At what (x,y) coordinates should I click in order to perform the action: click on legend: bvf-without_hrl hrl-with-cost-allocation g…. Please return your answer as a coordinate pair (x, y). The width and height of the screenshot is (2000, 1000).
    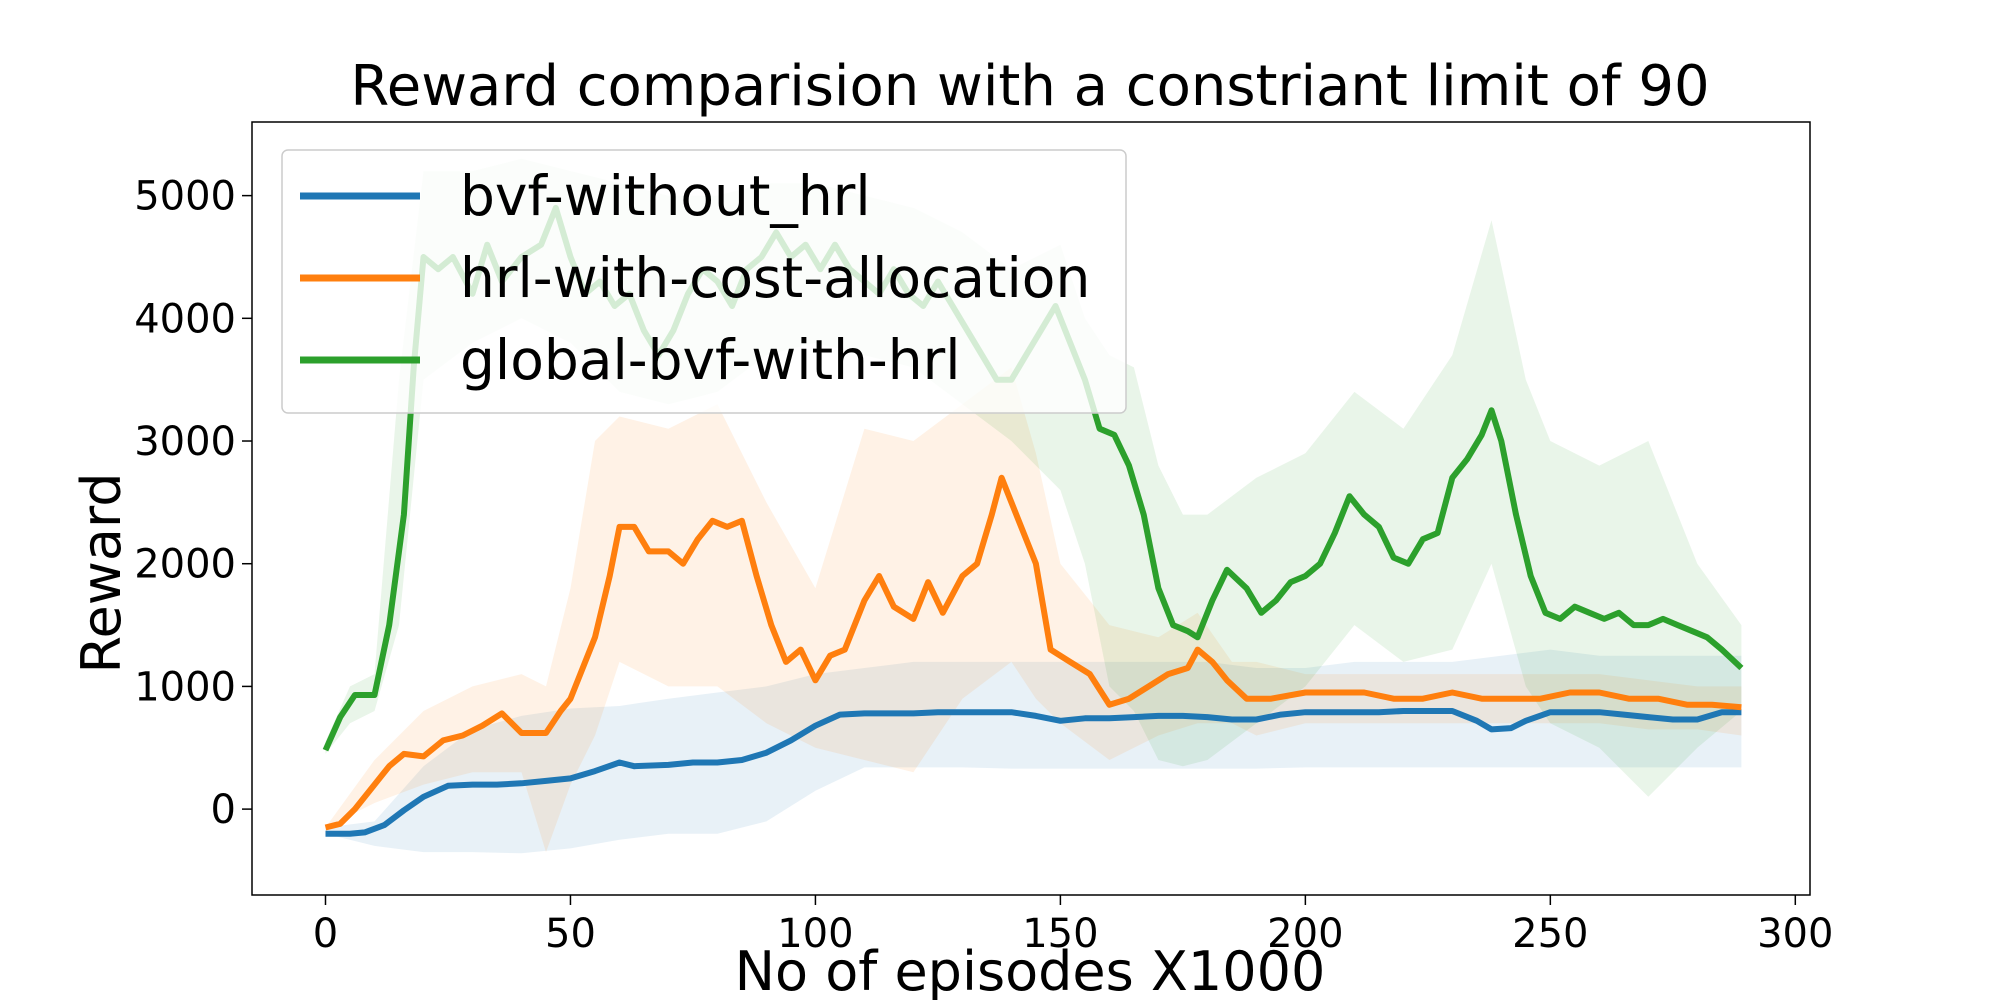
    Looking at the image, I should click on (704, 281).